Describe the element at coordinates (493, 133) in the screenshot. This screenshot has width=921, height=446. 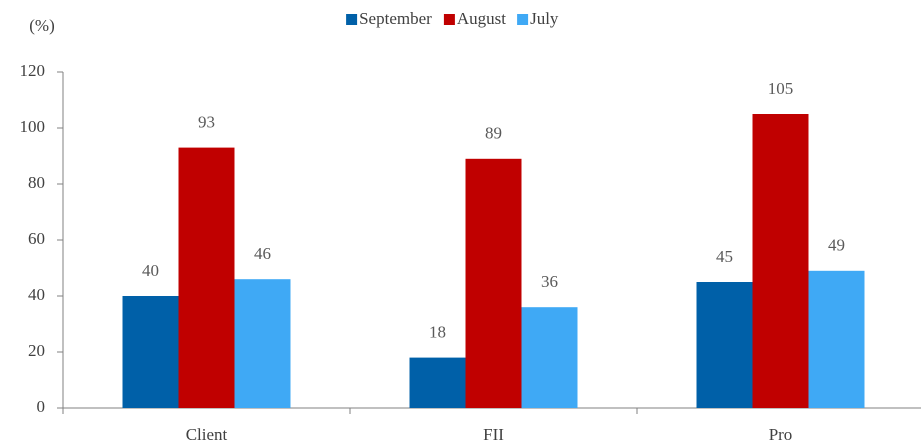
I see `data-label: 89` at that location.